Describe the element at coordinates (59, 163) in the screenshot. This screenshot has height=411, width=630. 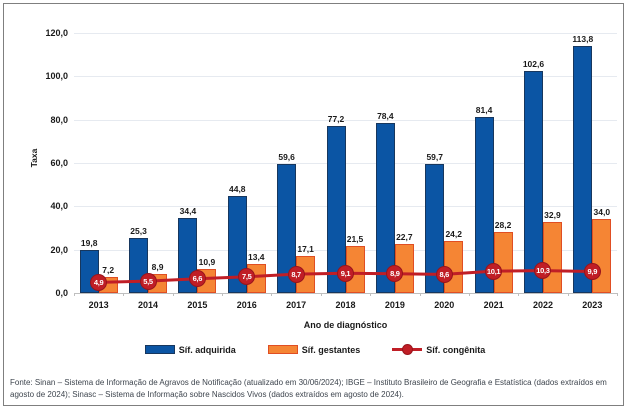
I see `y-tick-label: 60,0` at that location.